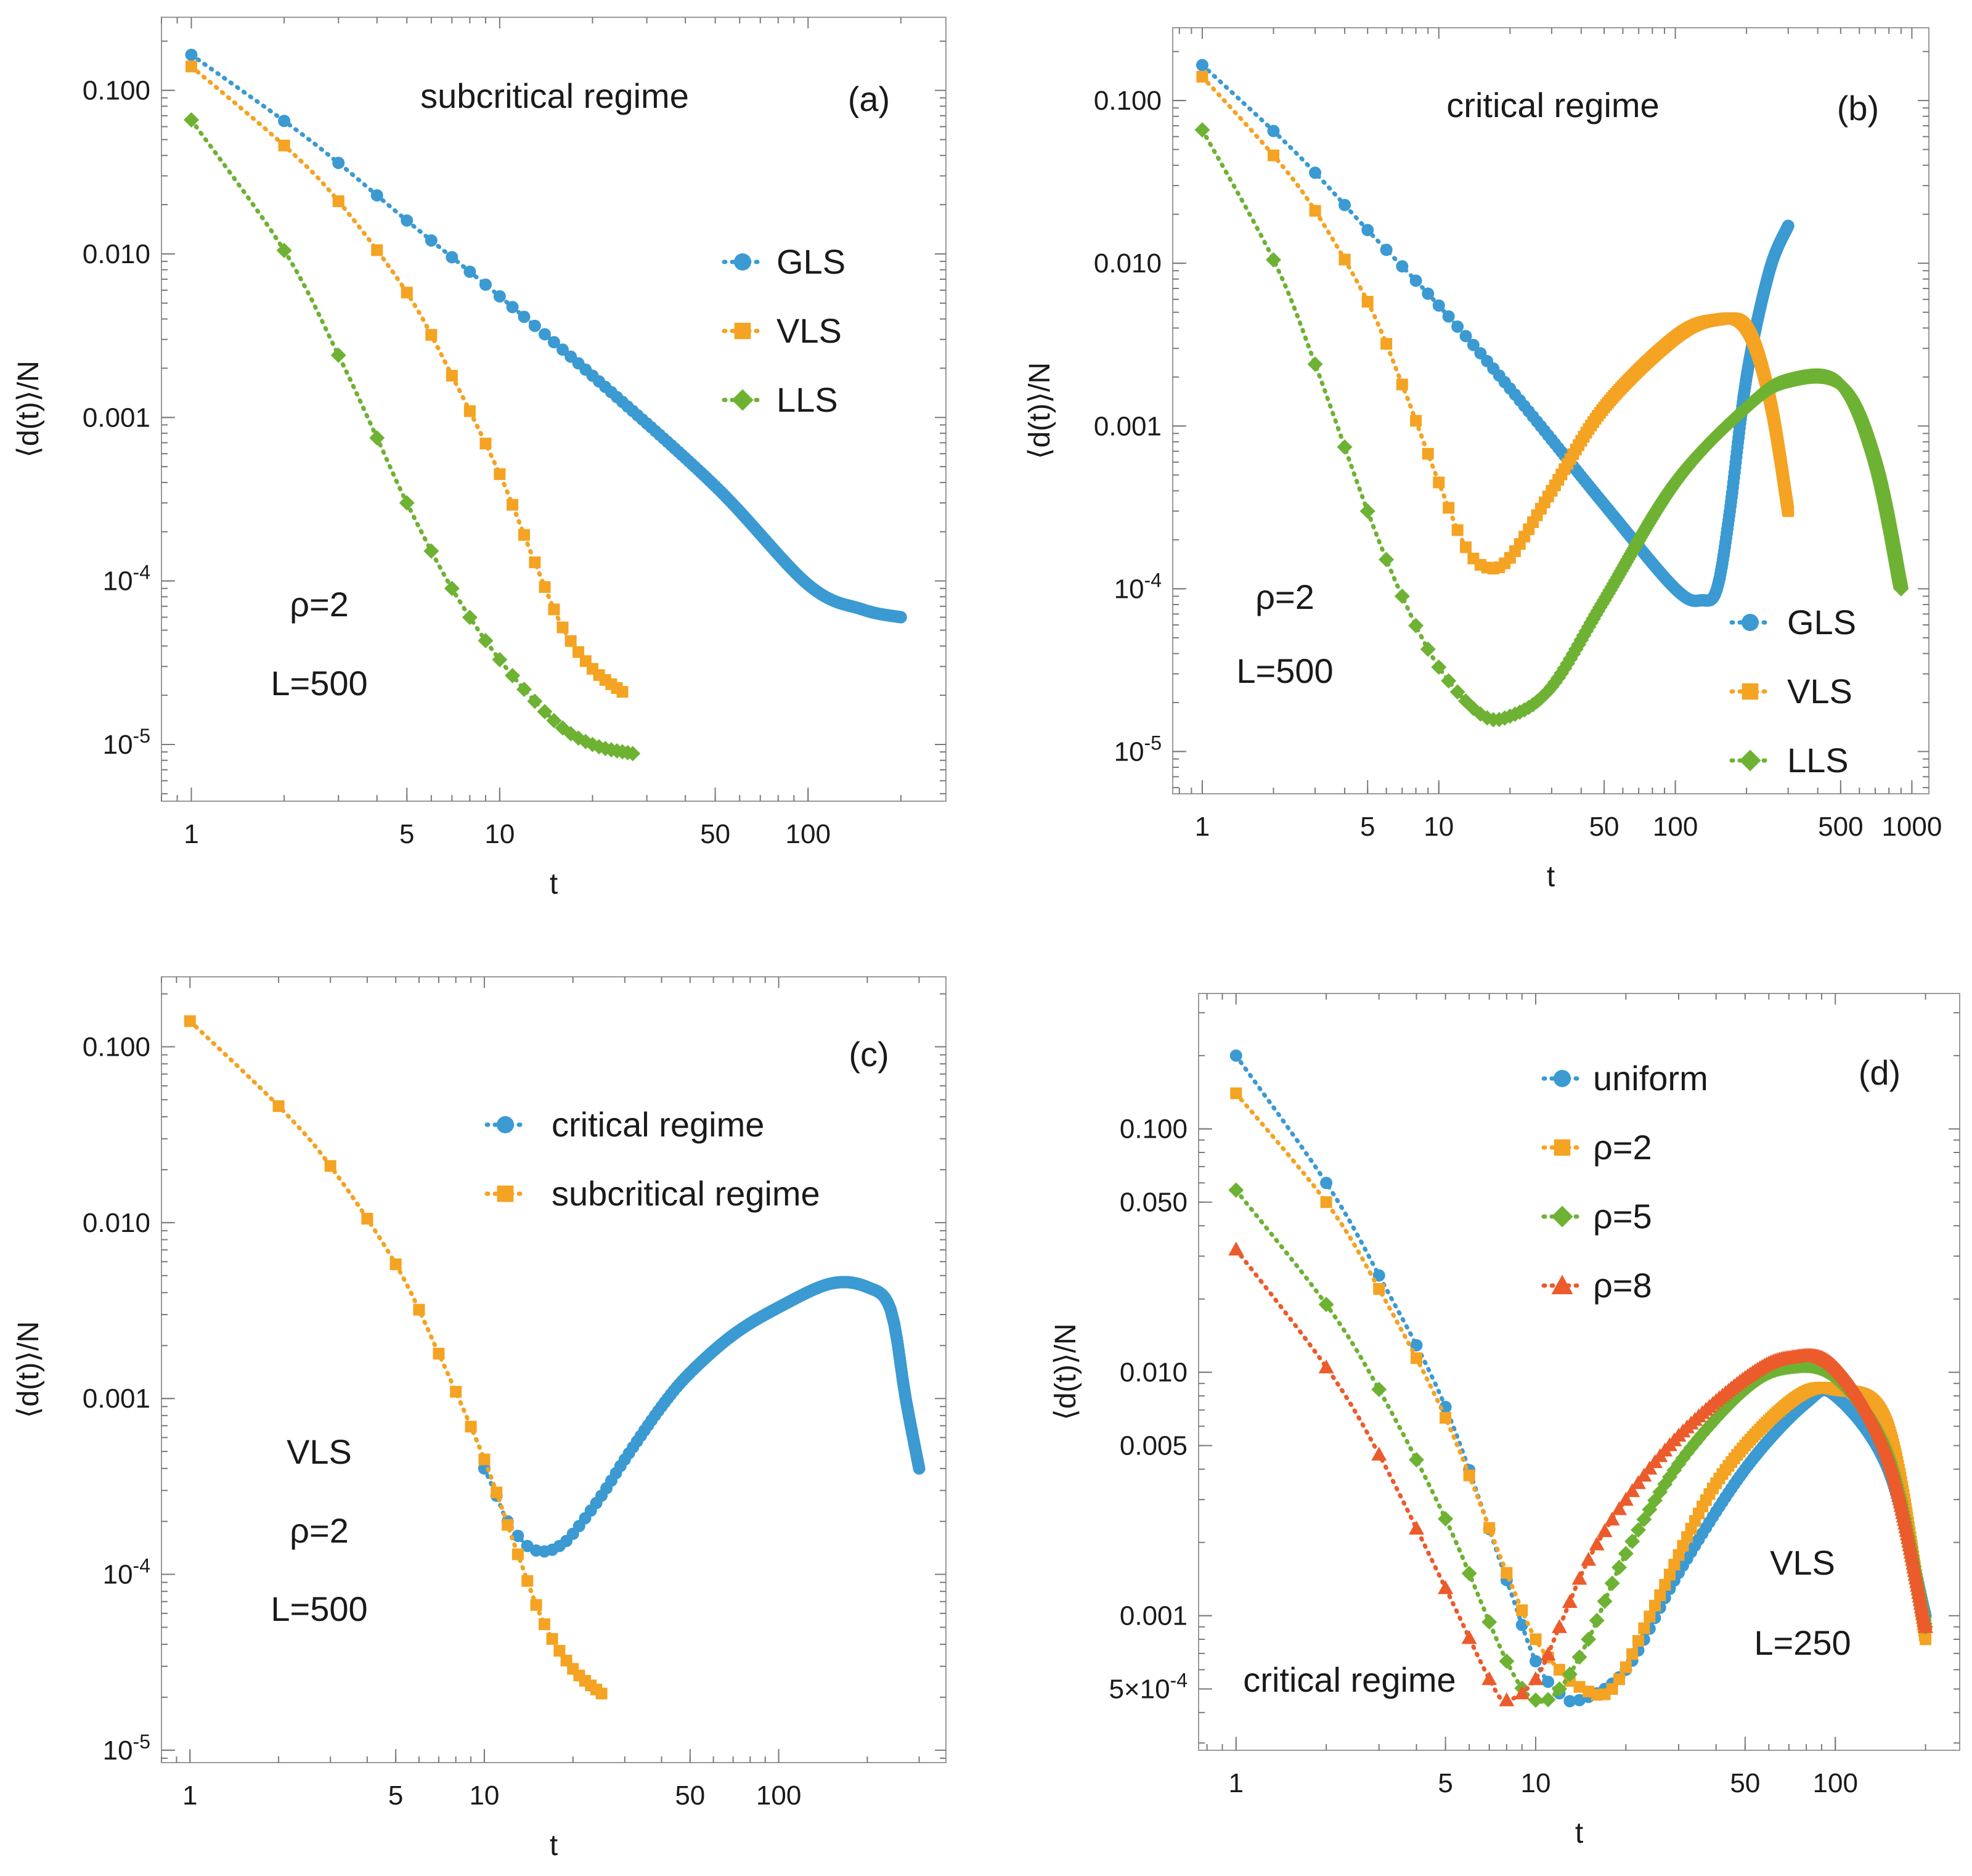 This screenshot has height=1876, width=1972. I want to click on series-vls, so click(407, 379).